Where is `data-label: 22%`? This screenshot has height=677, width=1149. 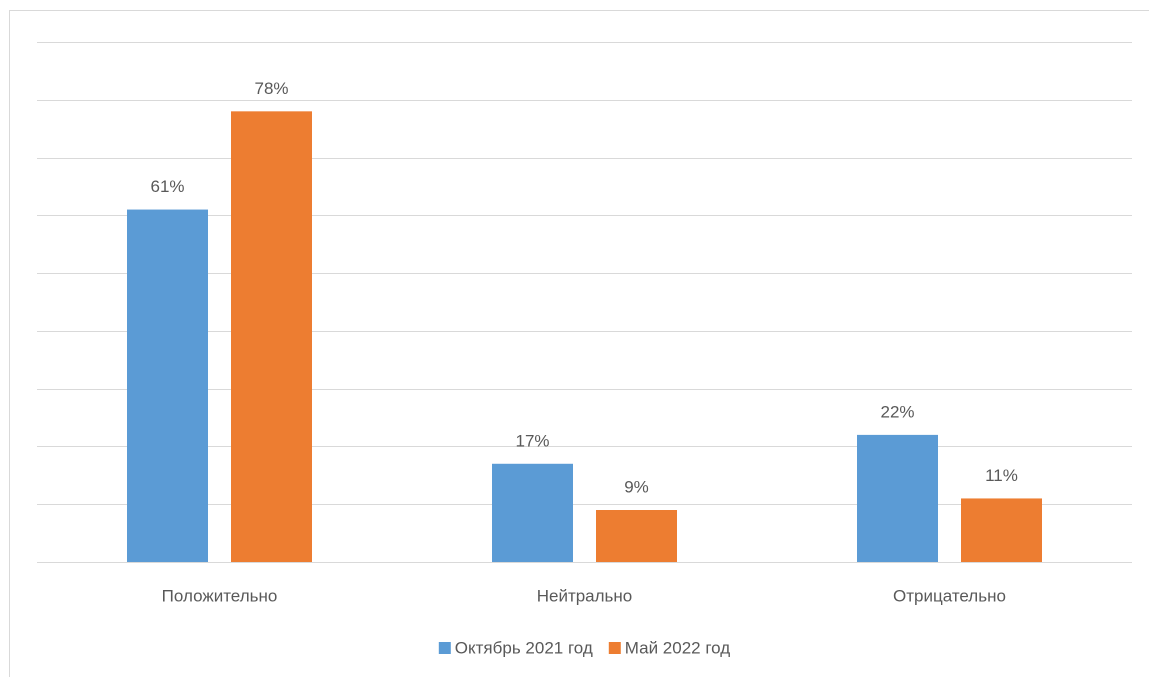 data-label: 22% is located at coordinates (897, 411).